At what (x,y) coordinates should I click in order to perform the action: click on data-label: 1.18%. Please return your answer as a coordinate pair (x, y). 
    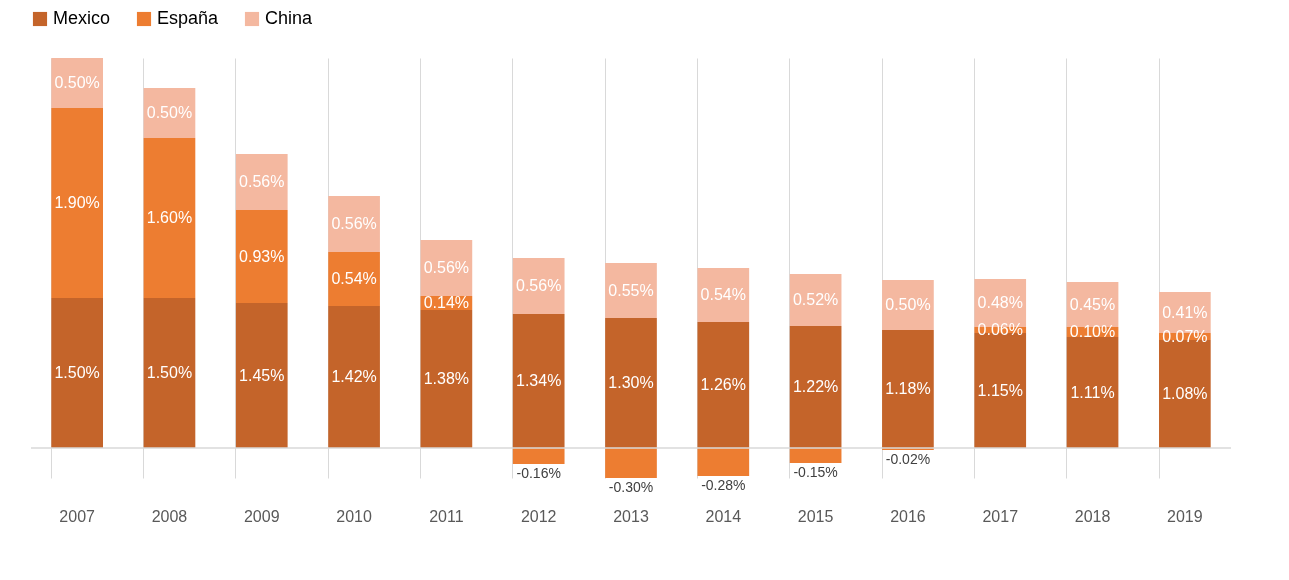
    Looking at the image, I should click on (908, 388).